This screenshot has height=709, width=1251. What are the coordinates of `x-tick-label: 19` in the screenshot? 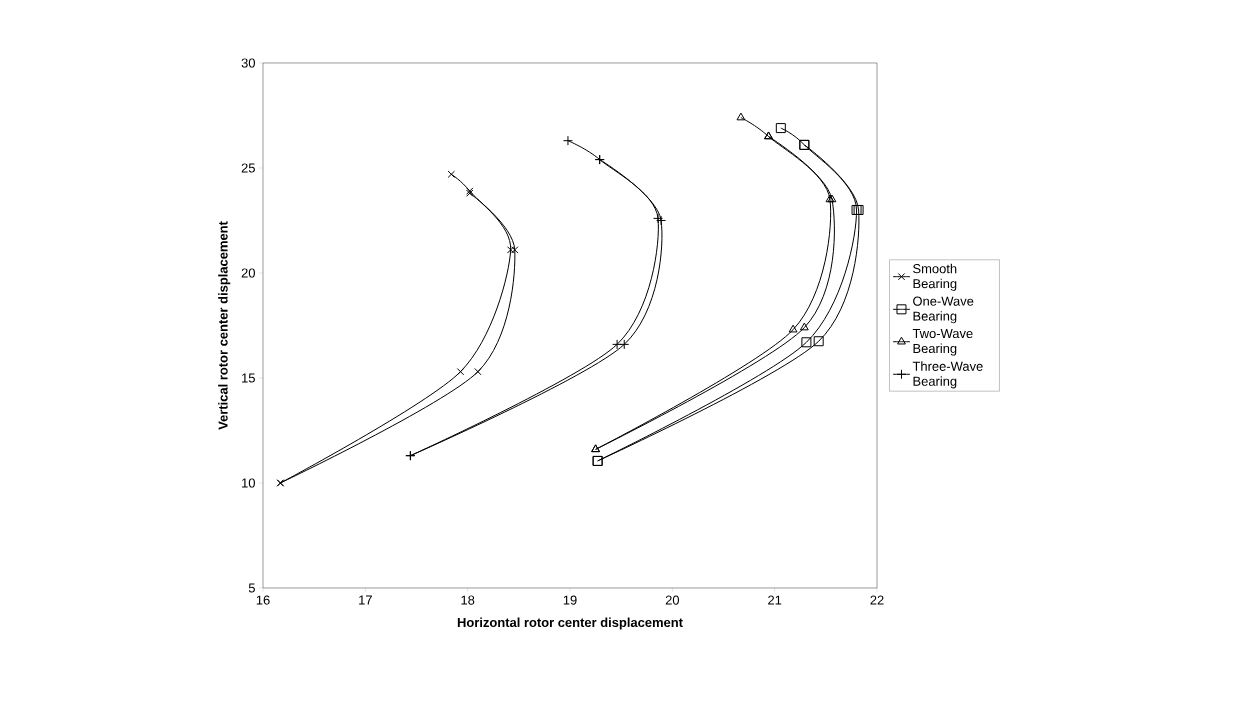 It's located at (570, 600).